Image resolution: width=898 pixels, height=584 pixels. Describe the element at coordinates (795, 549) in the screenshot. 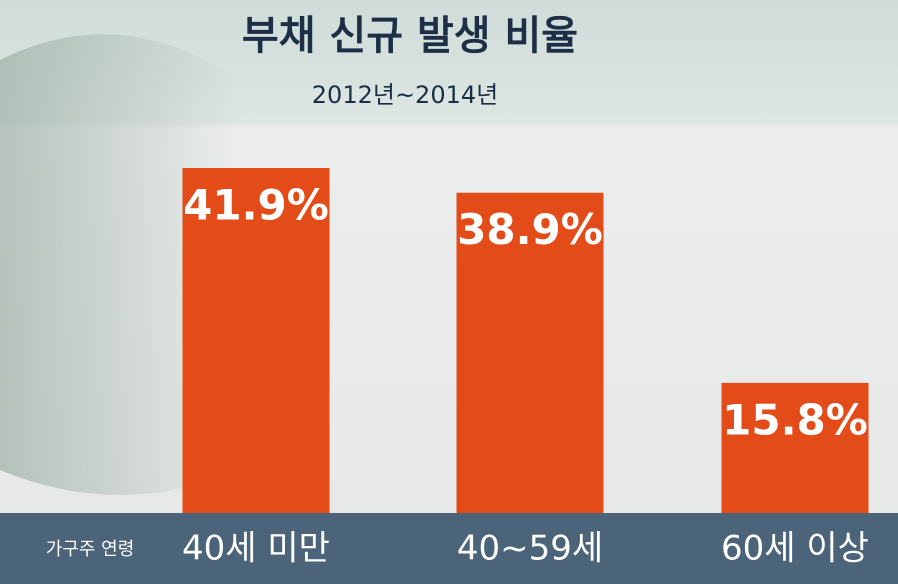

I see `x-tick-label: 60세 이상` at that location.